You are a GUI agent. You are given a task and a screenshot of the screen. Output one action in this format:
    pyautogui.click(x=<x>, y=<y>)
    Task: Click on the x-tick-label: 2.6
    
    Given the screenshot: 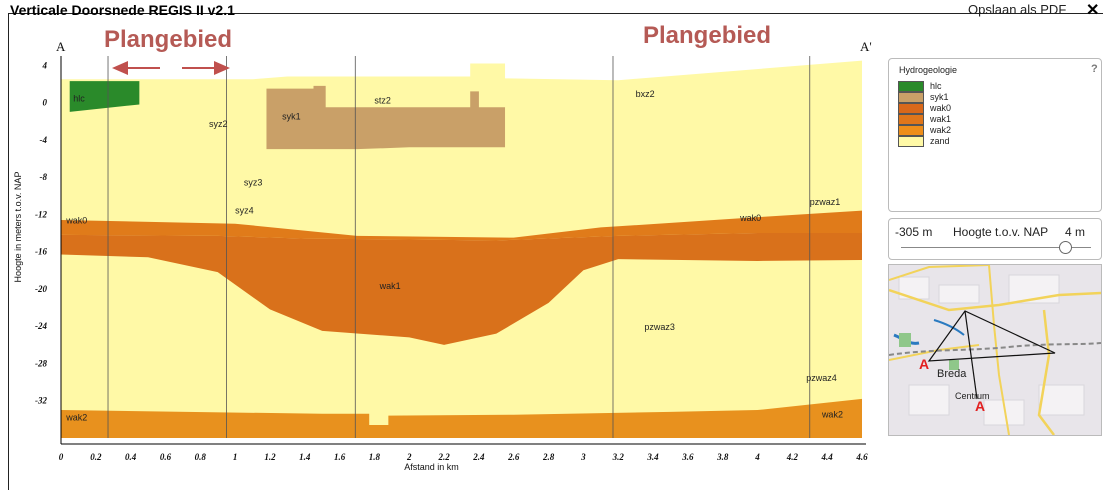 What is the action you would take?
    pyautogui.click(x=513, y=457)
    